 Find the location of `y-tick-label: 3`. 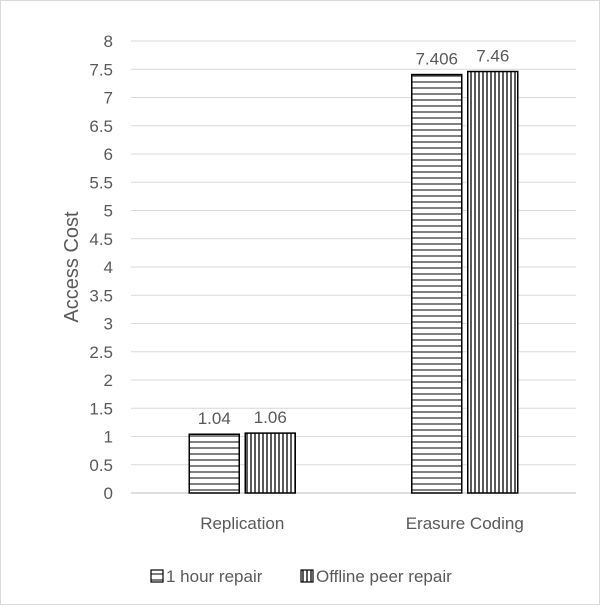

y-tick-label: 3 is located at coordinates (108, 324).